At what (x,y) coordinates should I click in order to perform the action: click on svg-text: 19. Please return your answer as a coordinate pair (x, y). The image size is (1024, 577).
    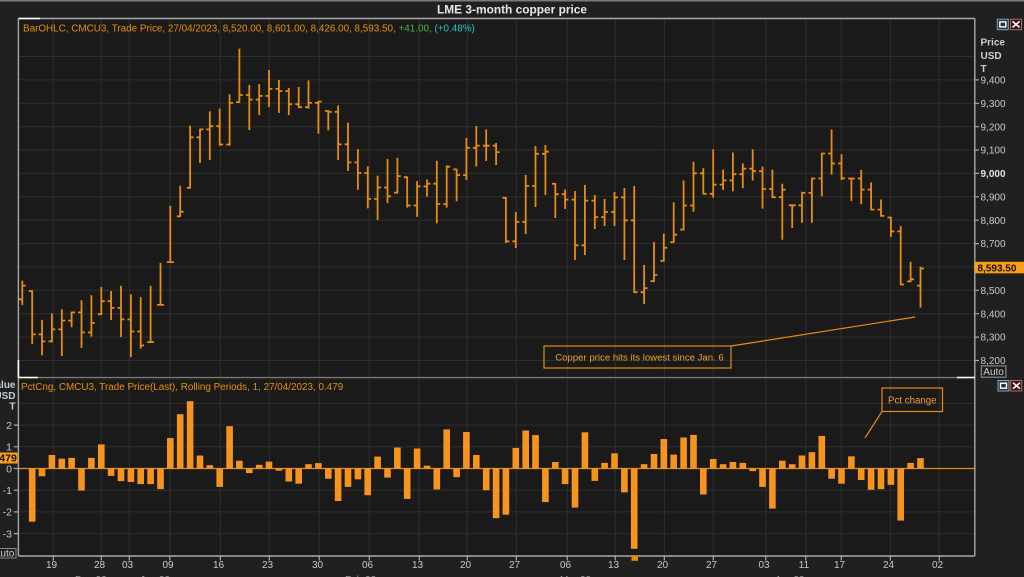
    Looking at the image, I should click on (52, 565).